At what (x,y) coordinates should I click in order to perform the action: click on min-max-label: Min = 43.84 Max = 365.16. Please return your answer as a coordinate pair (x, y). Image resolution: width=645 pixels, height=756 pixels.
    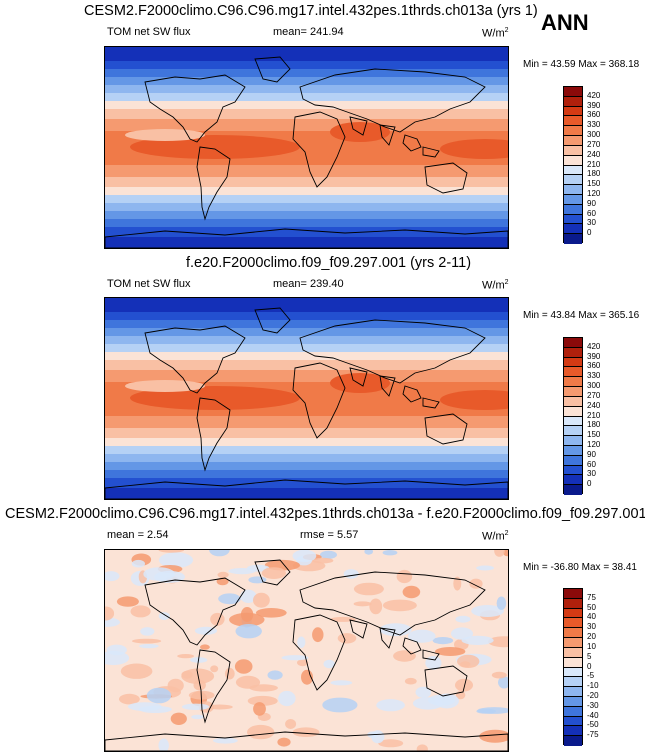
    Looking at the image, I should click on (581, 315).